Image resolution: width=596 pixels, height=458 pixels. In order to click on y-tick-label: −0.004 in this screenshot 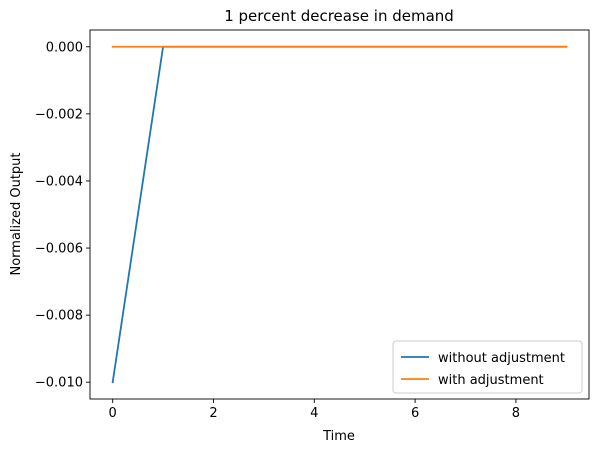, I will do `click(59, 181)`.